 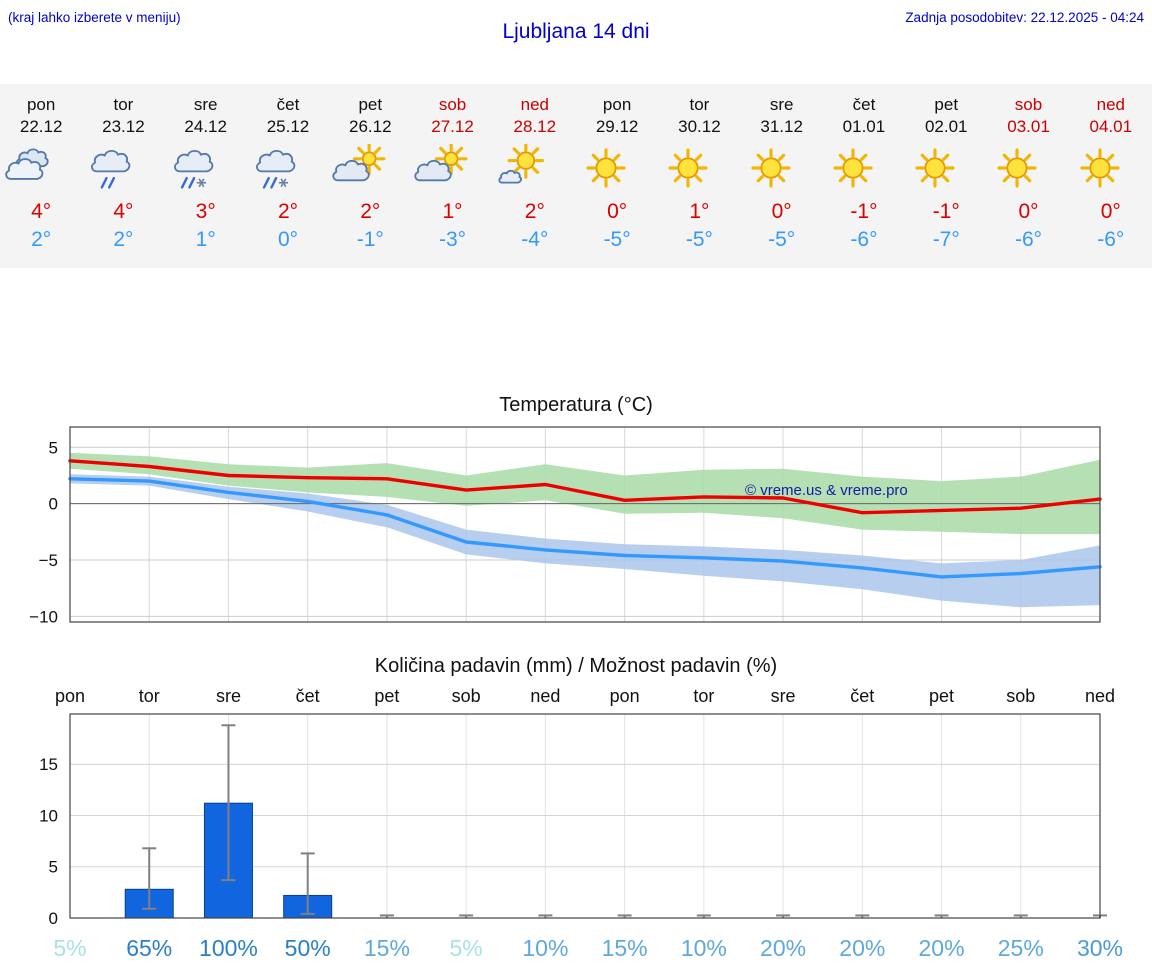 I want to click on forecast-day-30.12: tor 30.12 1° -5°, so click(x=699, y=174).